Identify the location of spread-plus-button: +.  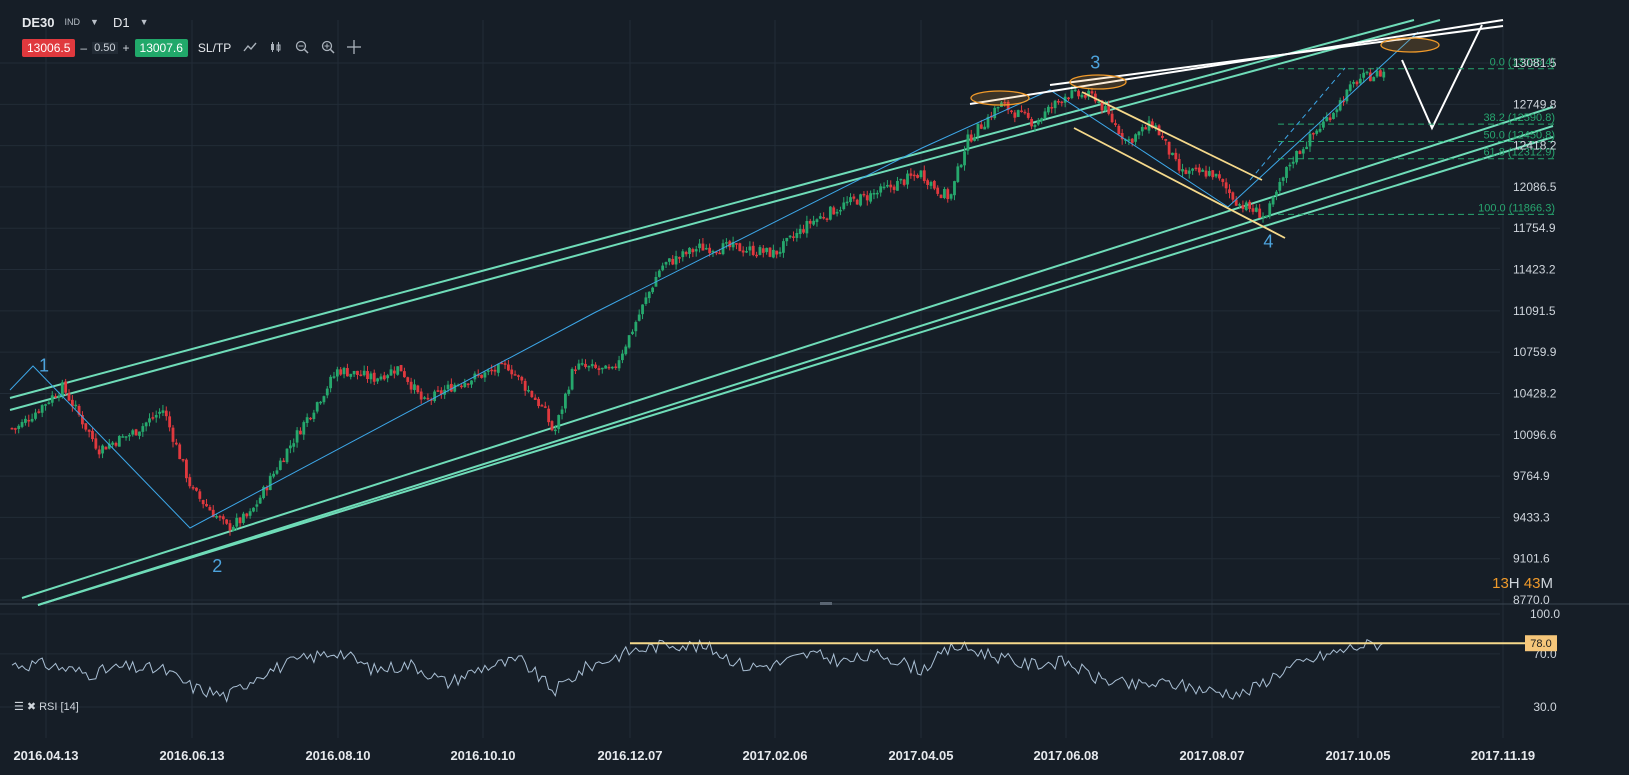
(126, 48).